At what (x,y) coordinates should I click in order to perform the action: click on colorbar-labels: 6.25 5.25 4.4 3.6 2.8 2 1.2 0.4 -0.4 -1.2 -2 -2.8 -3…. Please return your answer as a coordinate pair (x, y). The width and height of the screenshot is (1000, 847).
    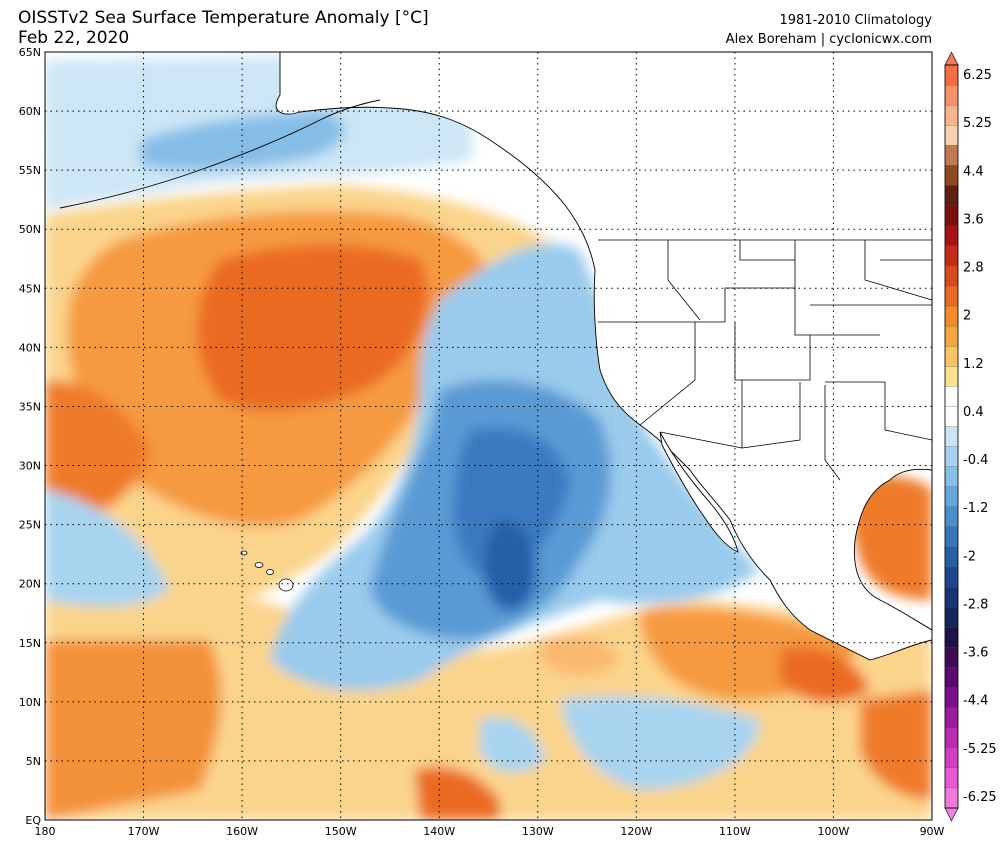
    Looking at the image, I should click on (980, 436).